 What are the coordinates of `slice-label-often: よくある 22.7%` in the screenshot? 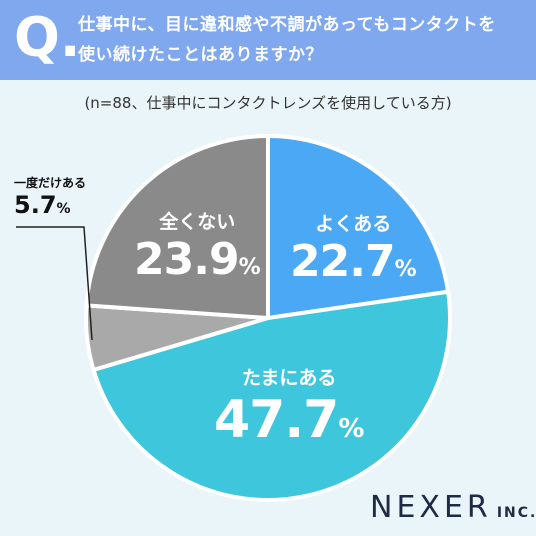 It's located at (353, 254).